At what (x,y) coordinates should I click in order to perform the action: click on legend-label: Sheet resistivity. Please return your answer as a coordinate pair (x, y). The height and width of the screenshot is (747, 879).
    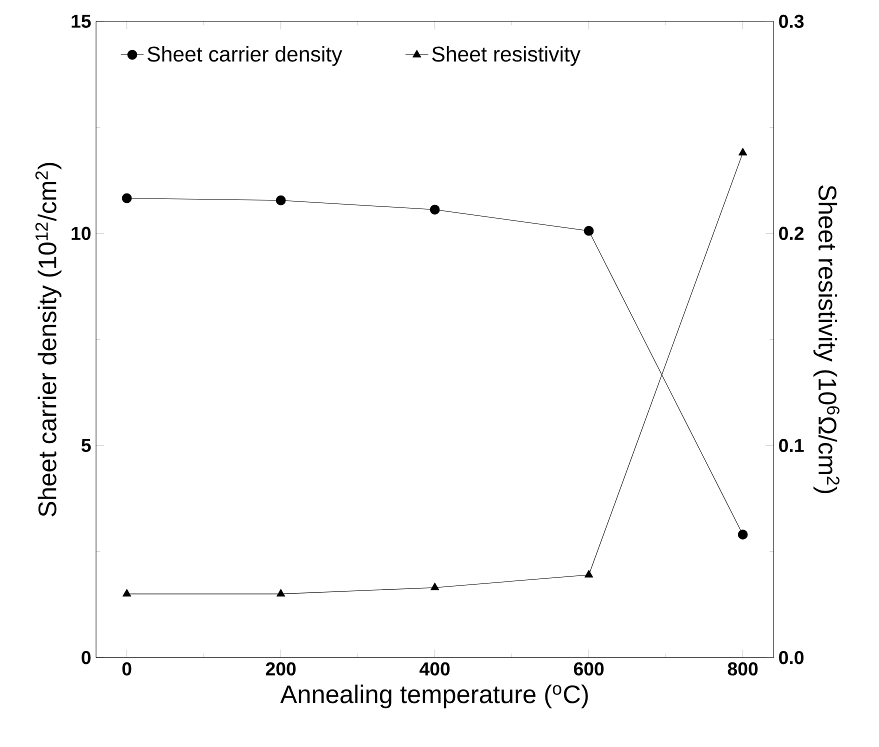
    Looking at the image, I should click on (506, 56).